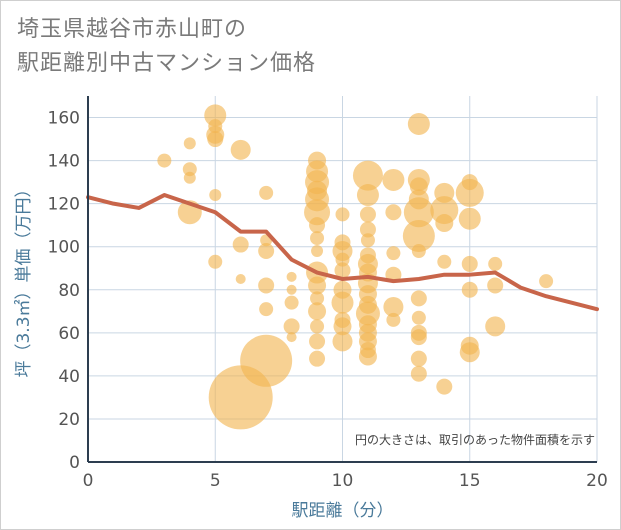 Image resolution: width=621 pixels, height=530 pixels. I want to click on x-tick-label: 0, so click(88, 481).